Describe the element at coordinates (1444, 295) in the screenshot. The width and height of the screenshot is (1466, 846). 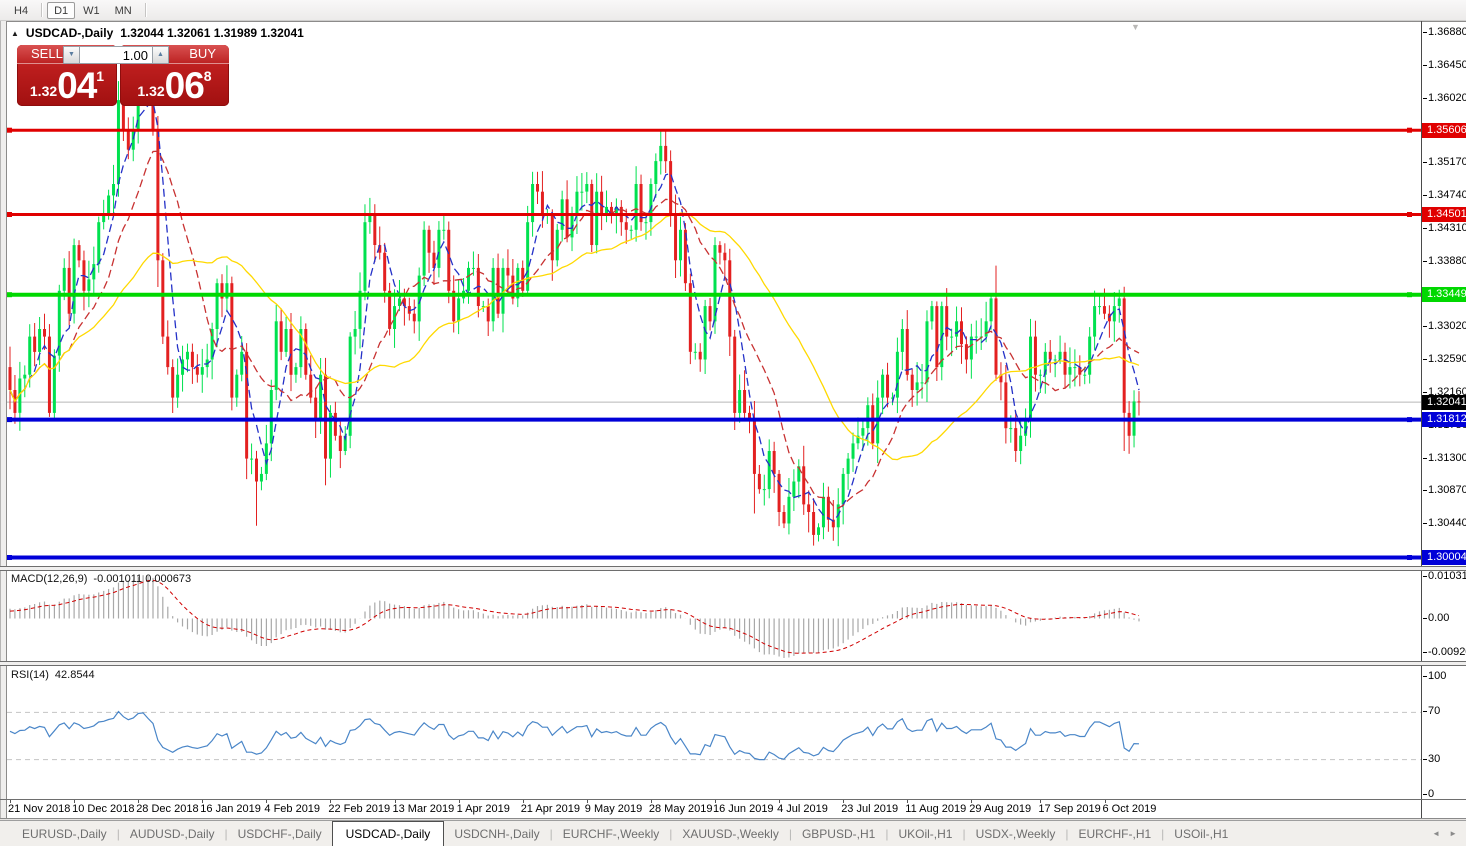
I see `price-level-badge: 1.33449` at that location.